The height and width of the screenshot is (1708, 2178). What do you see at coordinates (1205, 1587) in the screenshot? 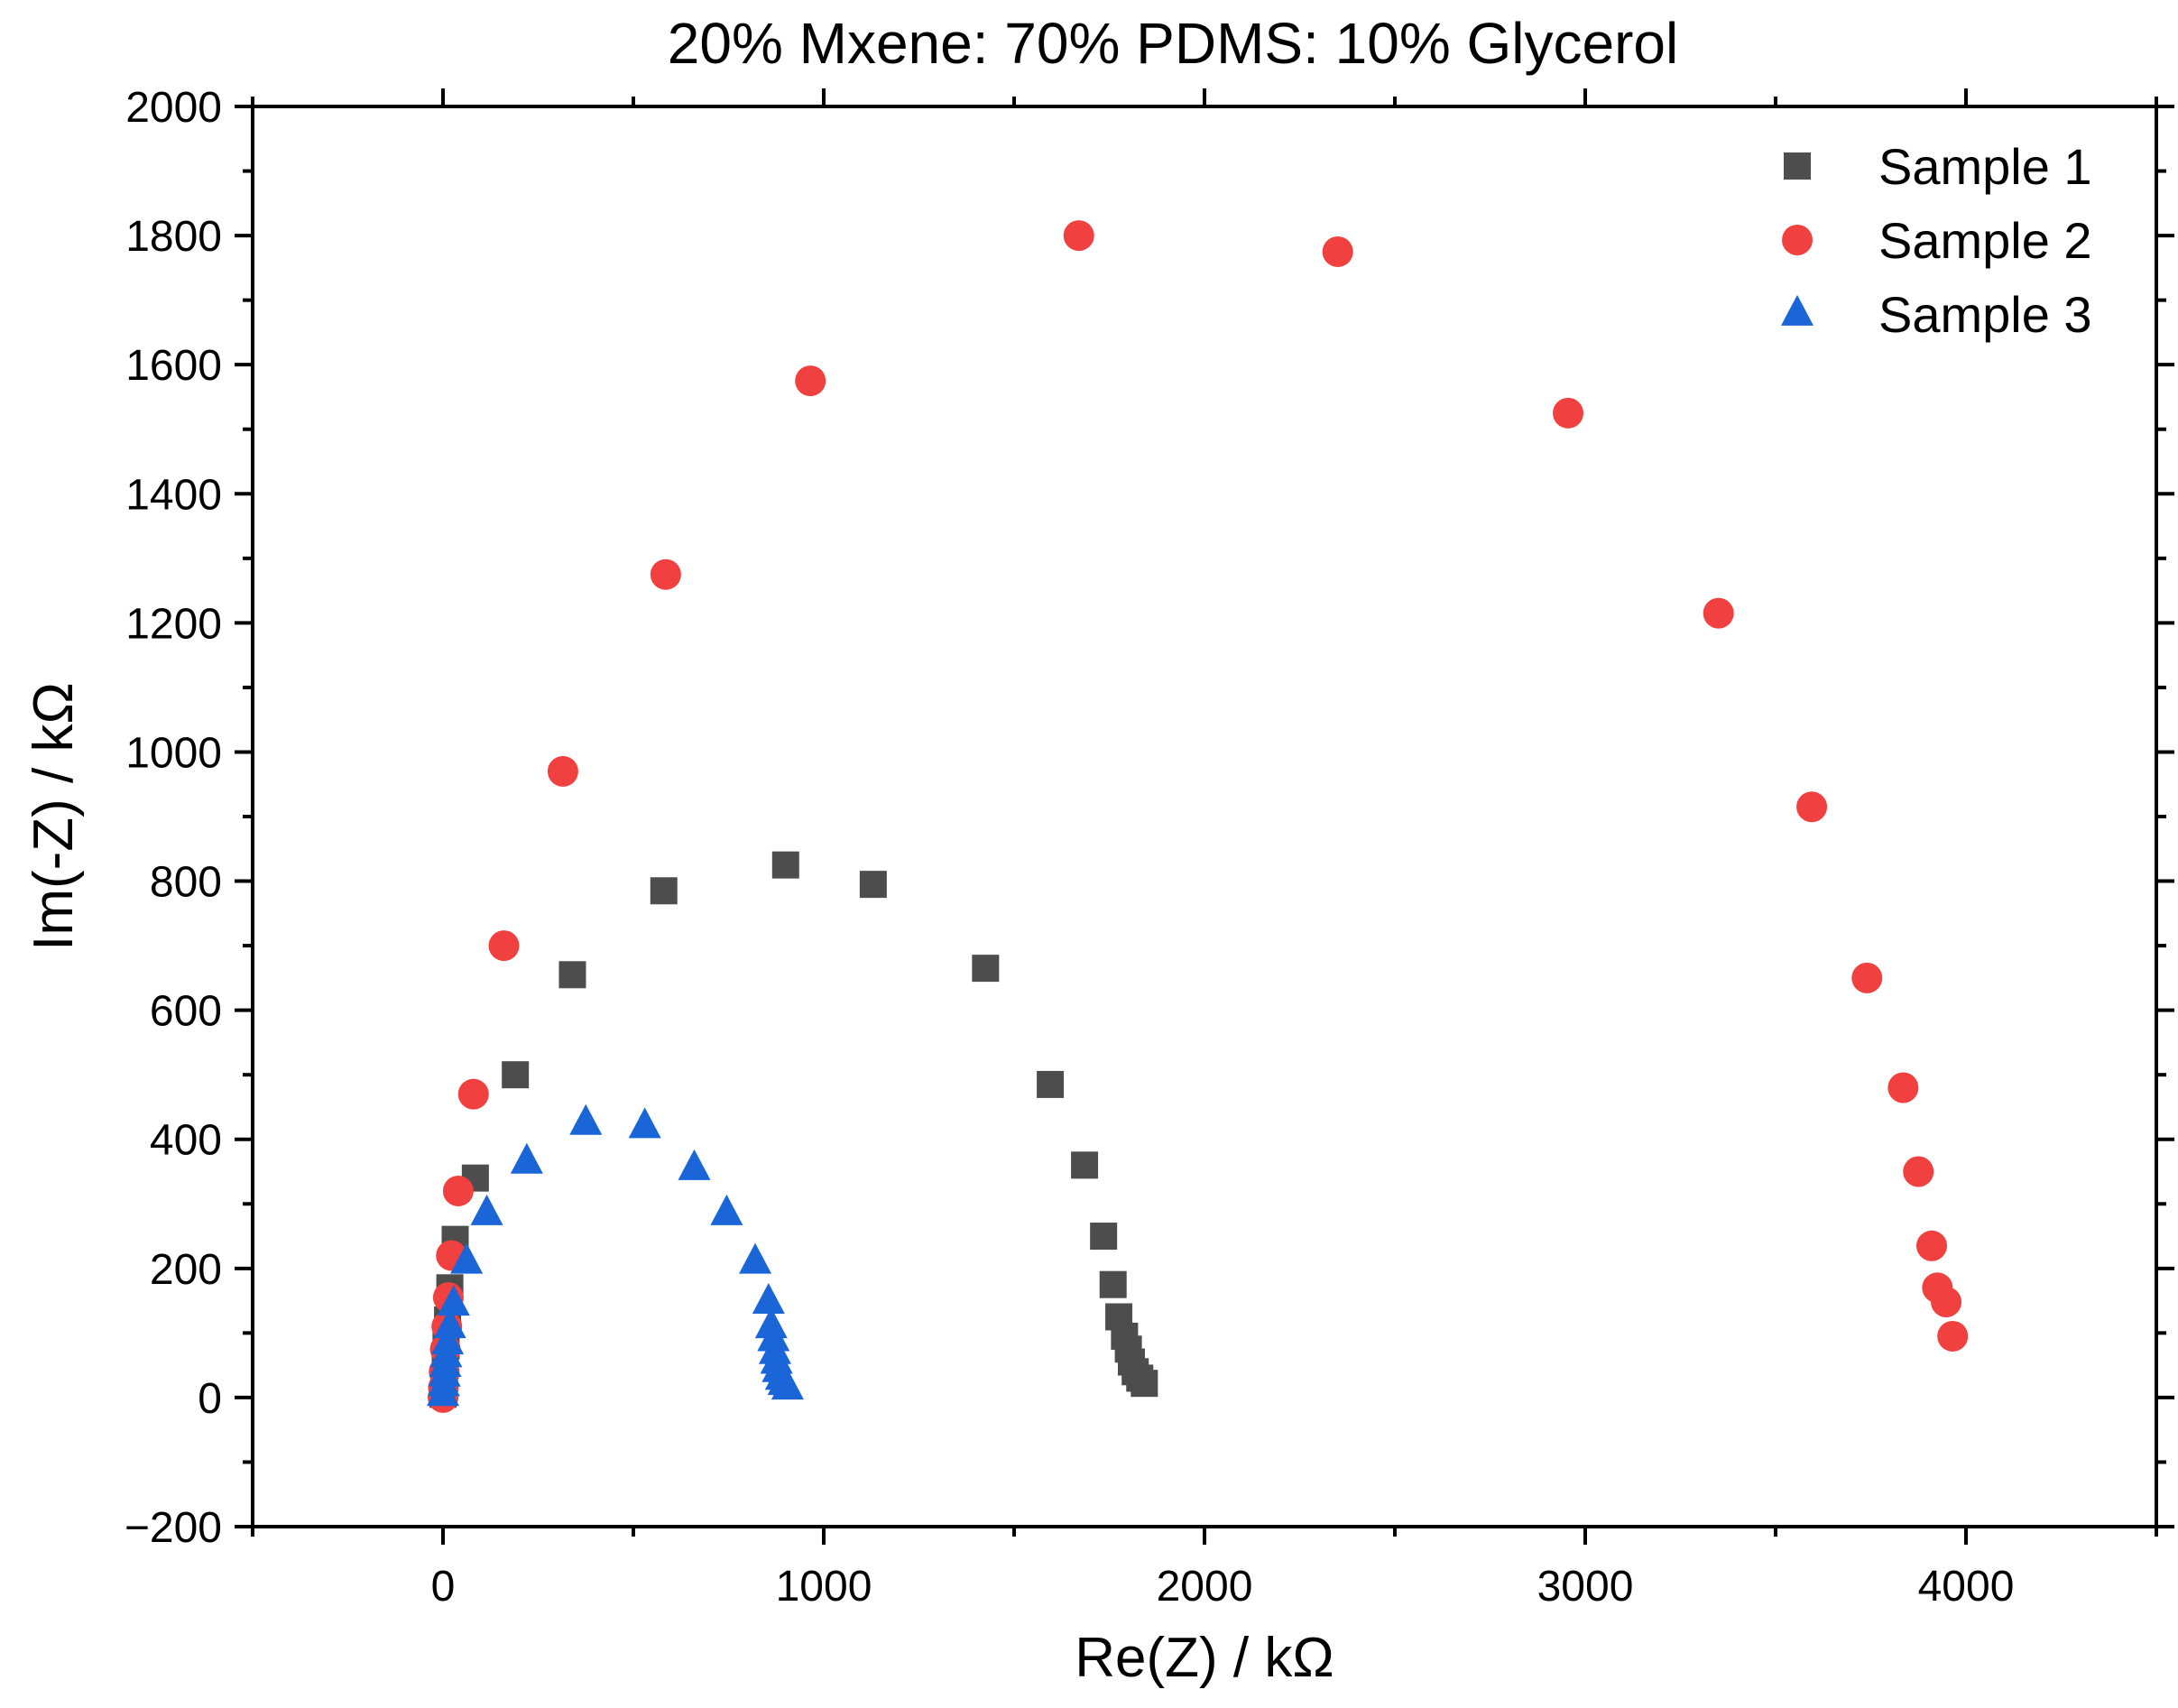
I see `x-tick-label: 2000` at bounding box center [1205, 1587].